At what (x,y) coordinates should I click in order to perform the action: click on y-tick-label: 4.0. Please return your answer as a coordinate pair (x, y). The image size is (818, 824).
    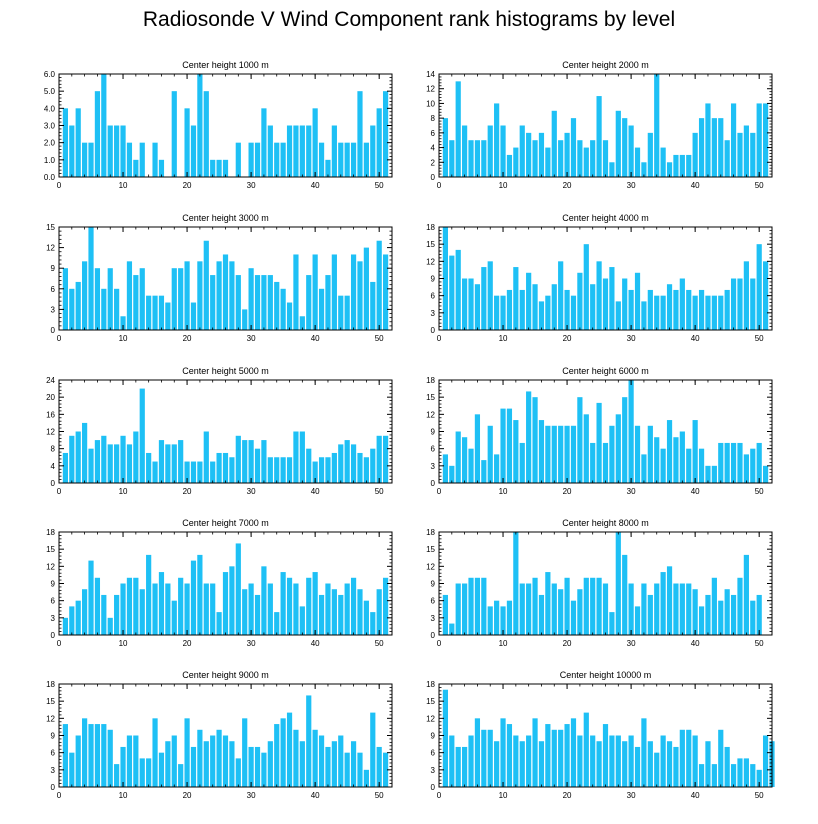
    Looking at the image, I should click on (50, 108).